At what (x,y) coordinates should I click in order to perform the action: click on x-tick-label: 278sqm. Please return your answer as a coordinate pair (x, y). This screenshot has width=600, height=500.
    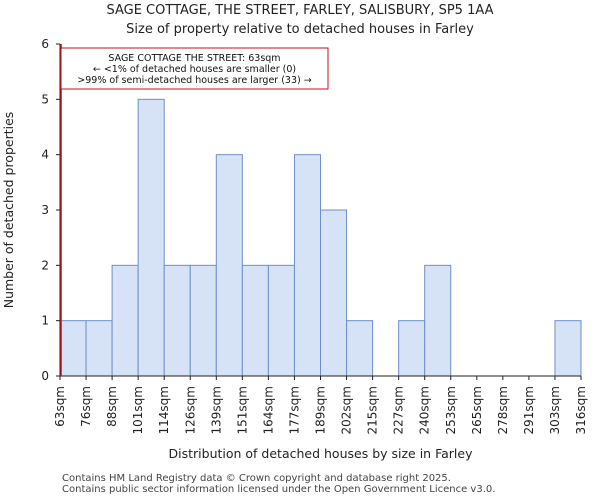
    Looking at the image, I should click on (503, 410).